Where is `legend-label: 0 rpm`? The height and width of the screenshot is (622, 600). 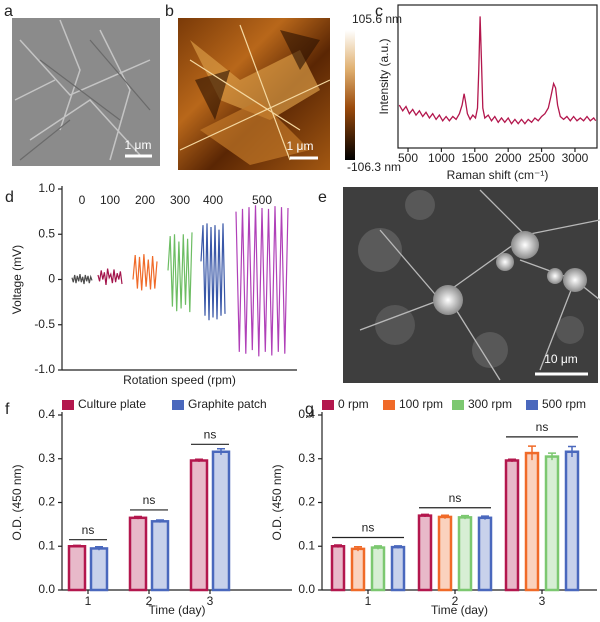 legend-label: 0 rpm is located at coordinates (353, 404).